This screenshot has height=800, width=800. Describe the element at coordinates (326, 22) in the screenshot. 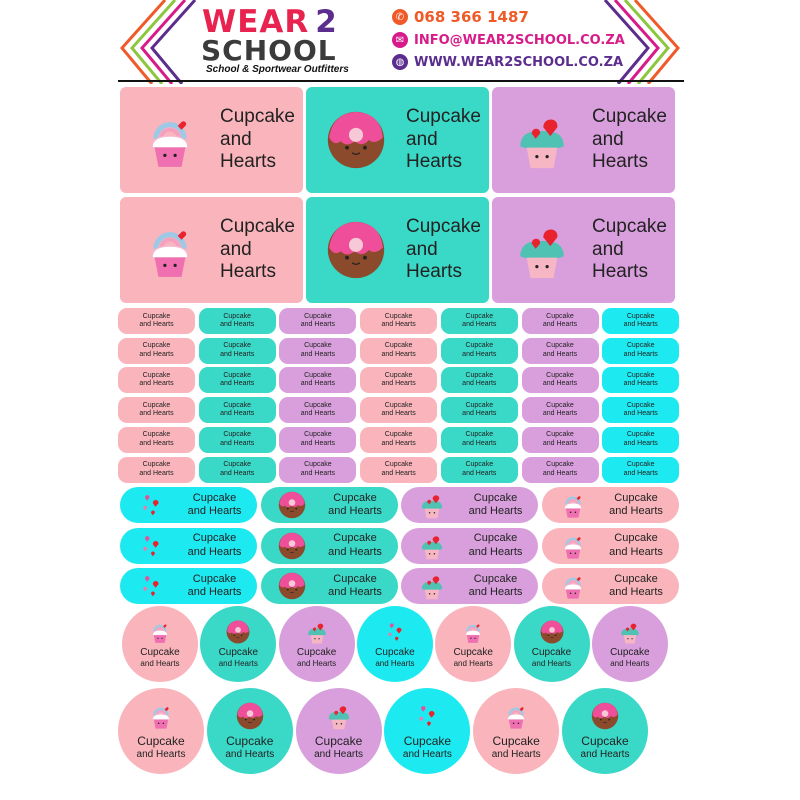

I see `logo-two-text: 2` at that location.